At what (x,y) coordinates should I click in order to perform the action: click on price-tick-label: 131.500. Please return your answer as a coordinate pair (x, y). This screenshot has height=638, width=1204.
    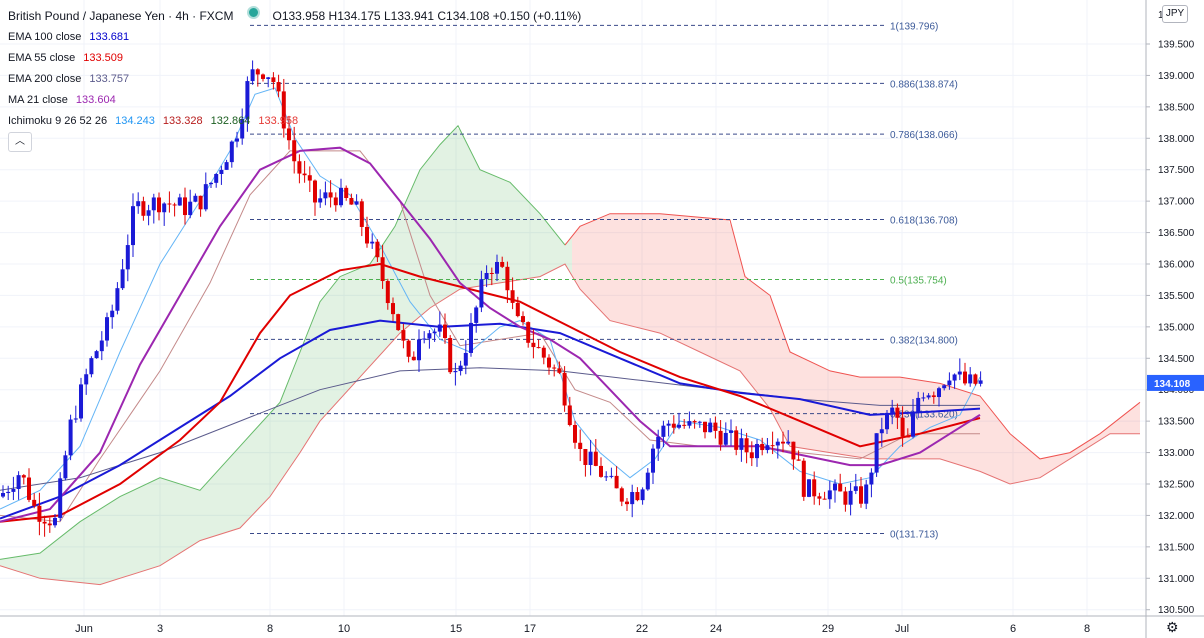
    Looking at the image, I should click on (1176, 547).